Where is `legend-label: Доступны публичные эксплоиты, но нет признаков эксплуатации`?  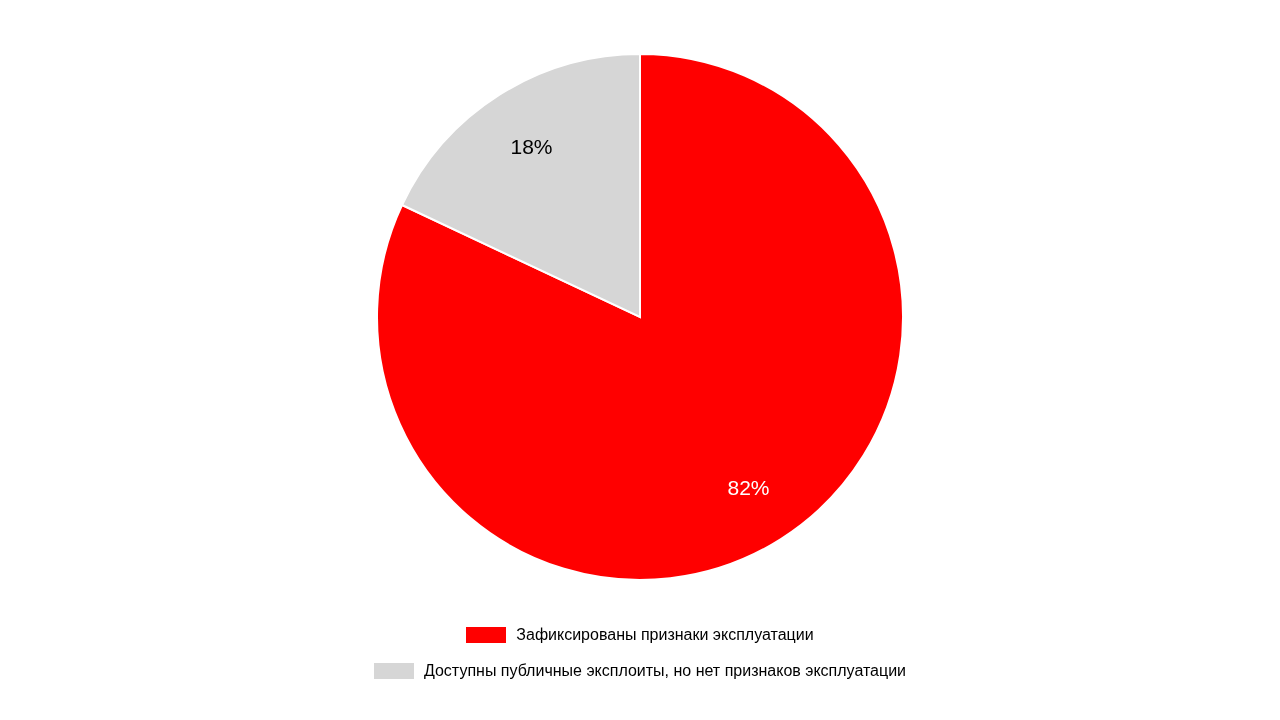 legend-label: Доступны публичные эксплоиты, но нет признаков эксплуатации is located at coordinates (665, 671).